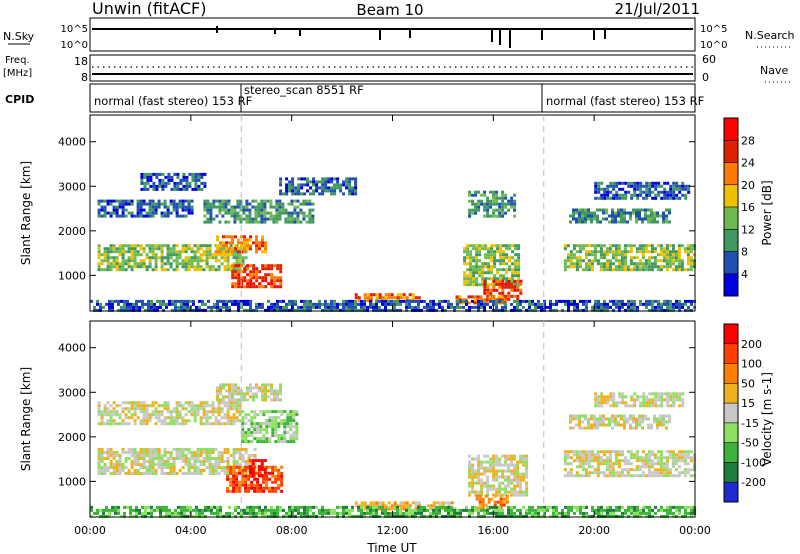 This screenshot has width=800, height=554. Describe the element at coordinates (304, 90) in the screenshot. I see `cpid-segment-2: stereo_scan 8551 RF` at that location.